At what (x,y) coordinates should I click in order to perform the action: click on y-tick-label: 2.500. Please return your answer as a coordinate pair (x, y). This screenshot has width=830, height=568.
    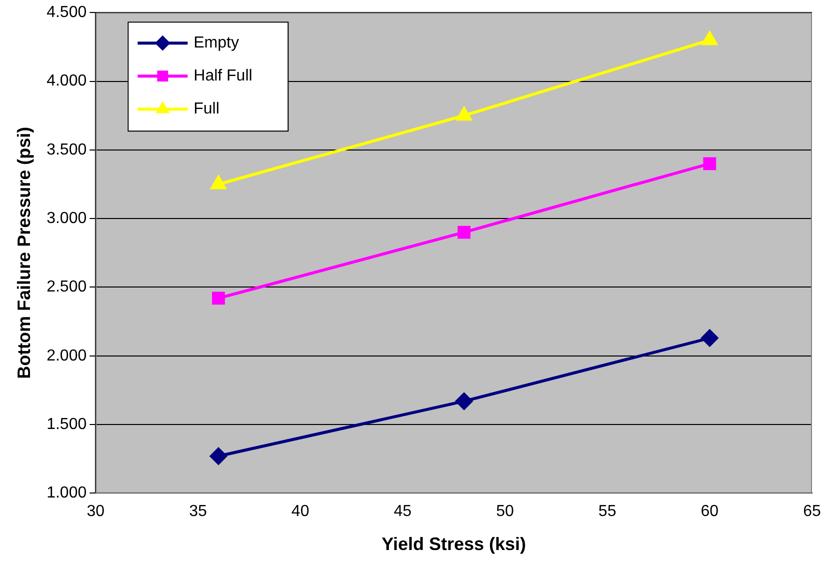
    Looking at the image, I should click on (66, 287).